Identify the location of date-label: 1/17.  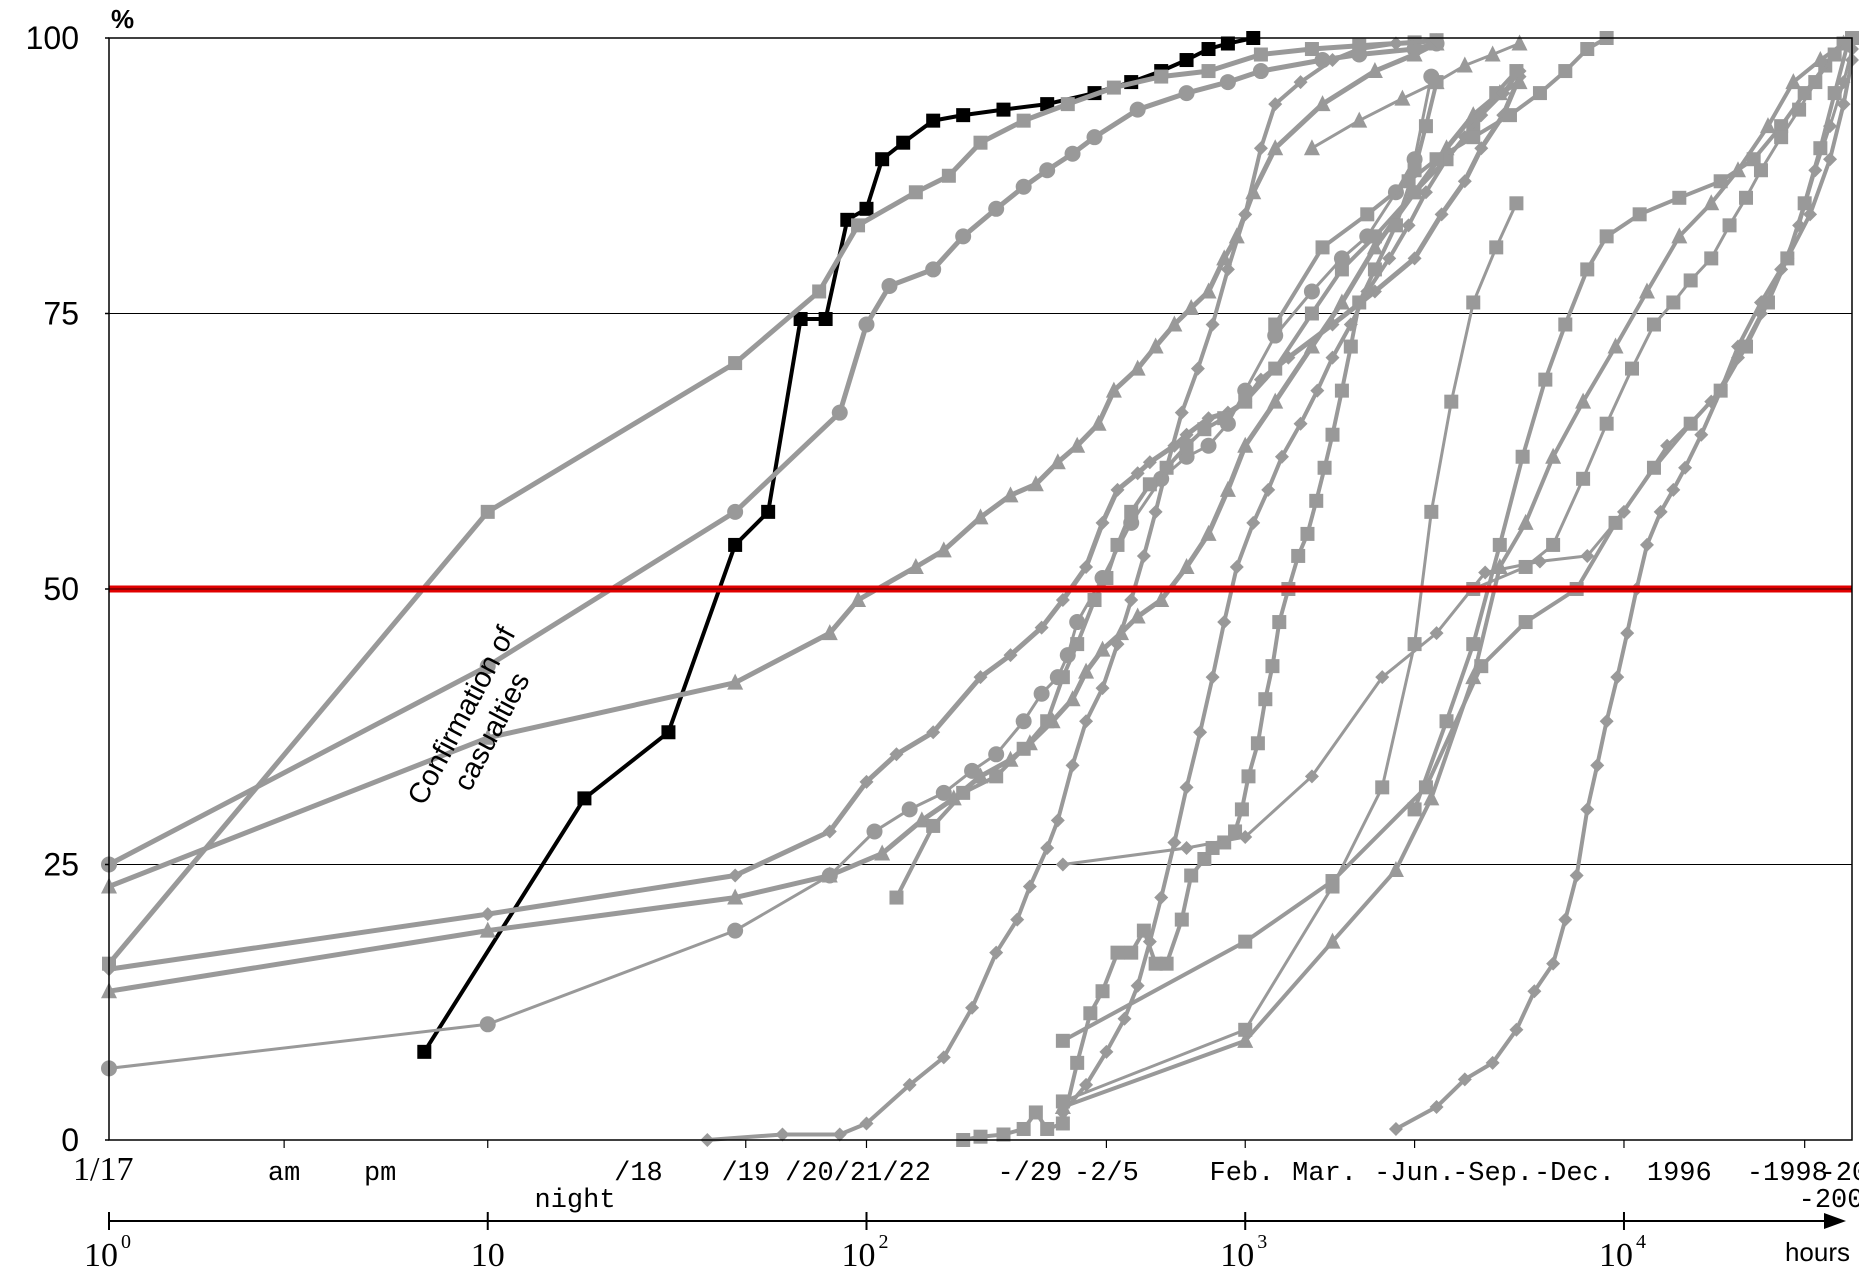
(103, 1169).